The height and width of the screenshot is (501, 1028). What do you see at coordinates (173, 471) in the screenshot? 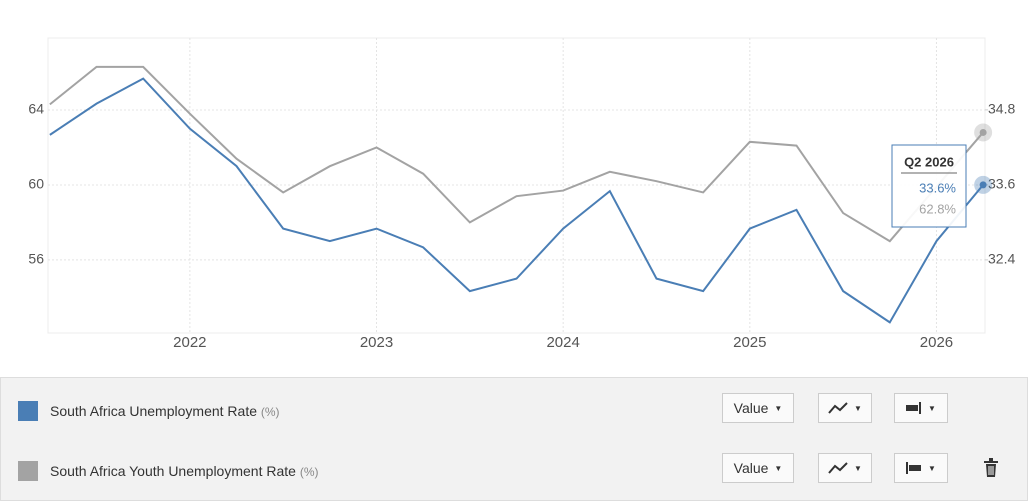
I see `legend-name: South Africa Youth Unemployment Rate` at bounding box center [173, 471].